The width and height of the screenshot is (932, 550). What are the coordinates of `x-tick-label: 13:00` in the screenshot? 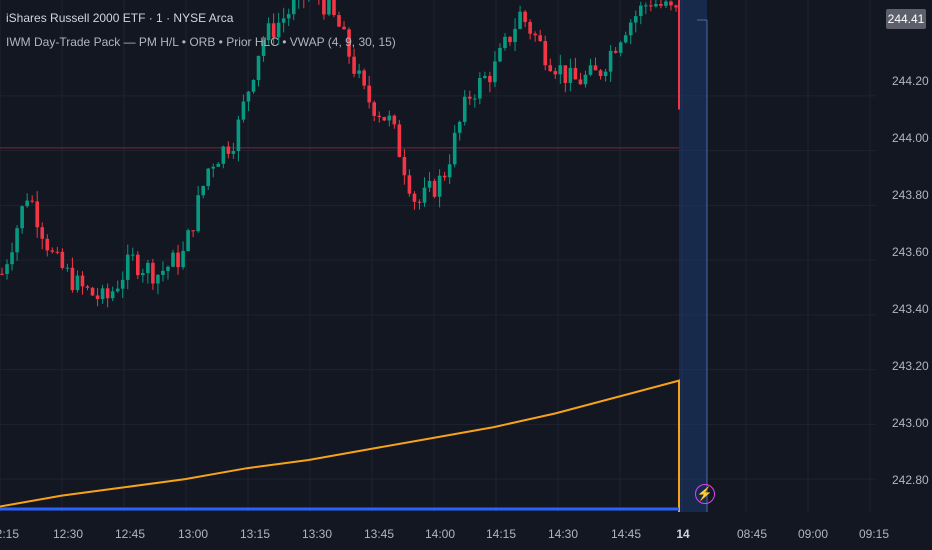 It's located at (193, 534).